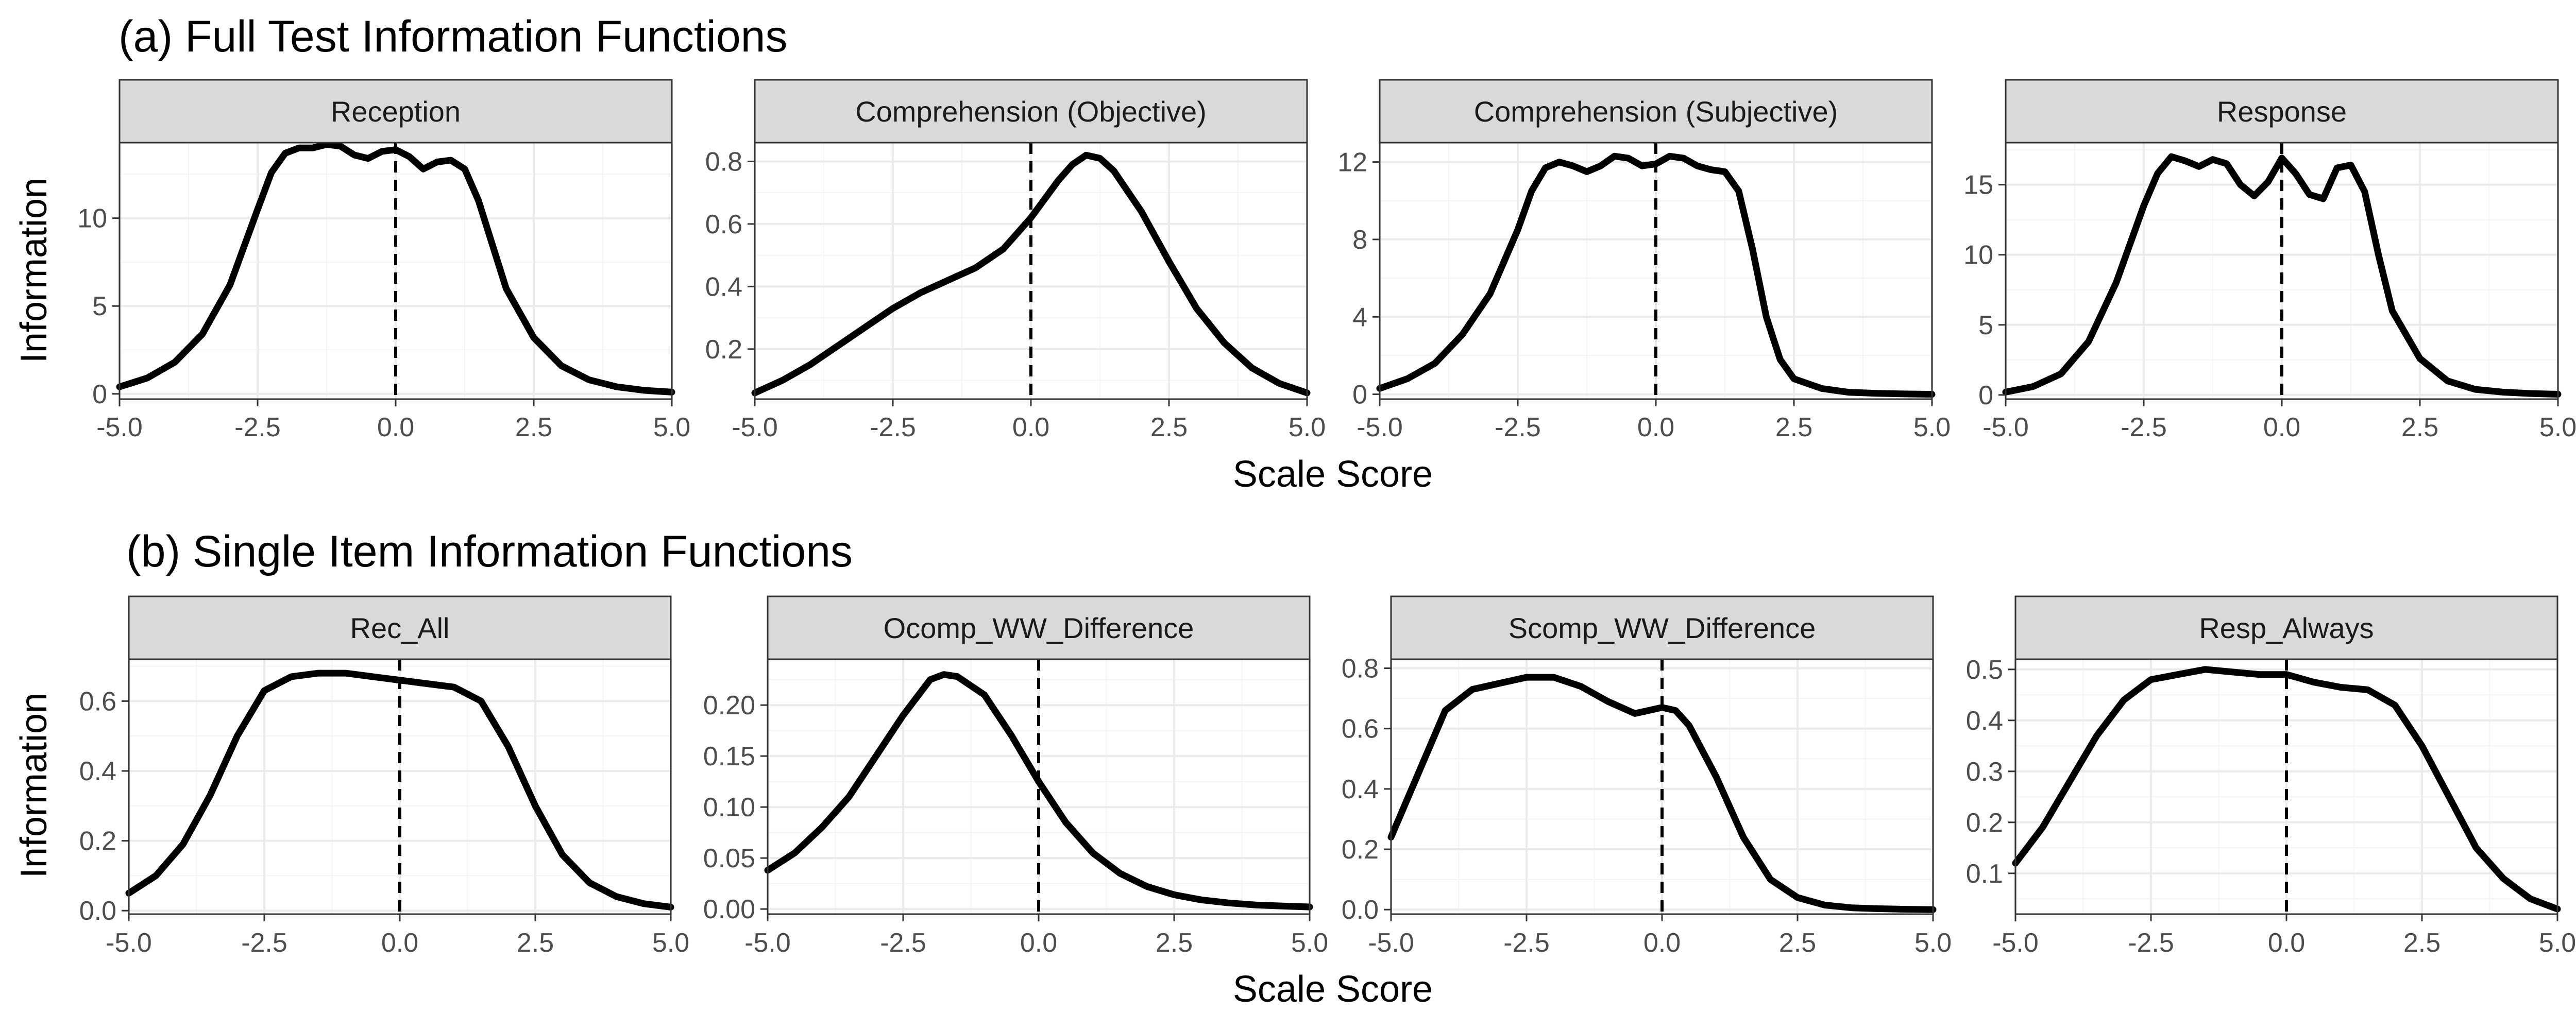  What do you see at coordinates (1333, 989) in the screenshot?
I see `x-axis-title-b: Scale Score` at bounding box center [1333, 989].